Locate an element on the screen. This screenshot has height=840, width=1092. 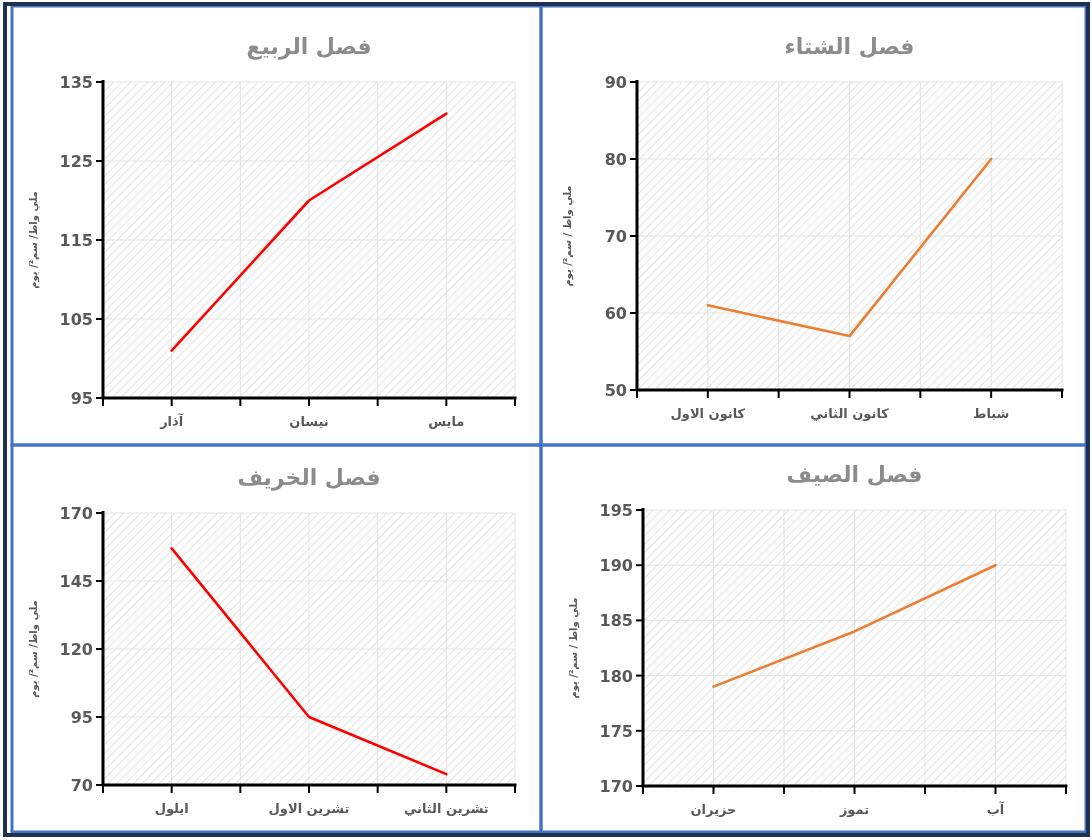
y-tick-label: 120 is located at coordinates (76, 649).